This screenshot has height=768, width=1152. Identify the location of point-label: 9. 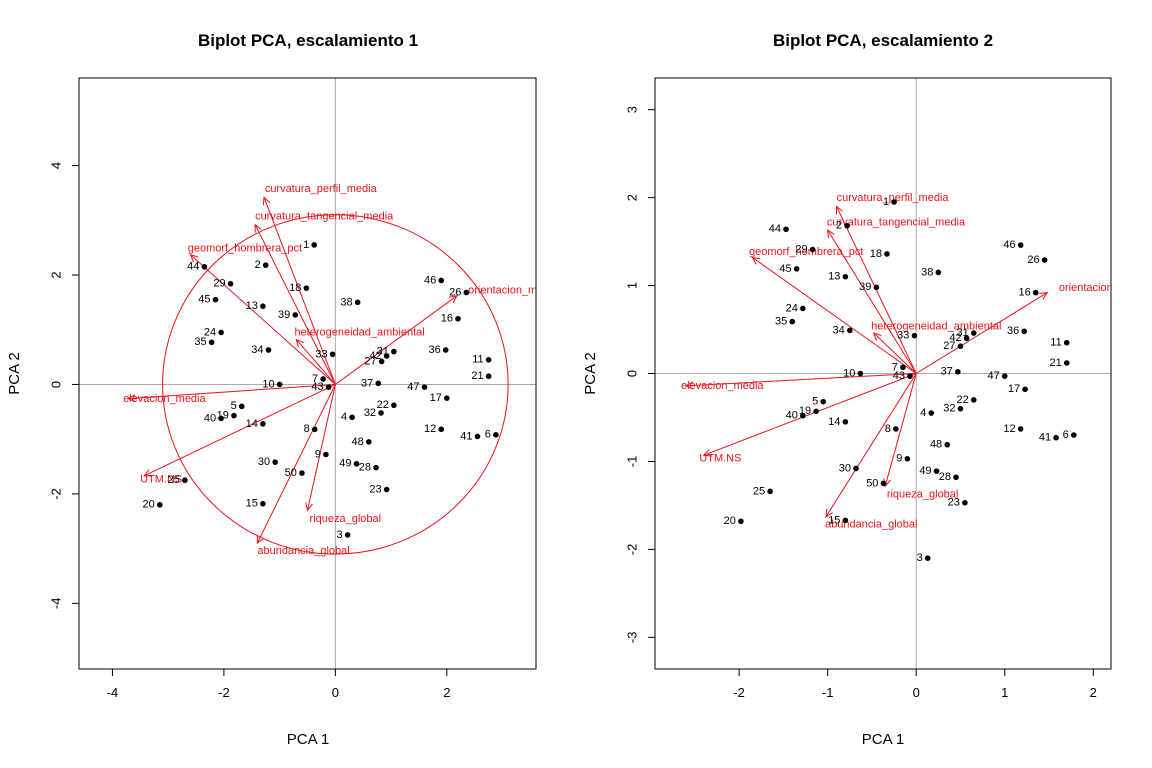
(899, 459).